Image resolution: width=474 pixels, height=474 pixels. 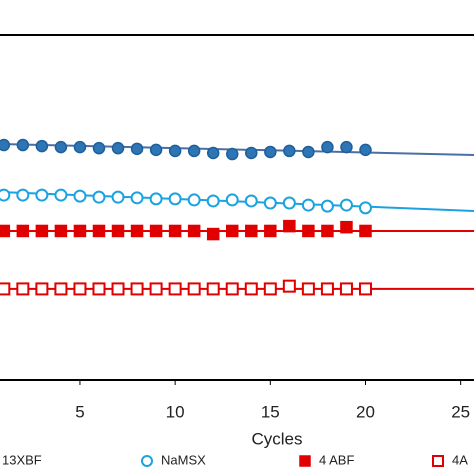 What do you see at coordinates (460, 411) in the screenshot?
I see `x-tick-label: 25` at bounding box center [460, 411].